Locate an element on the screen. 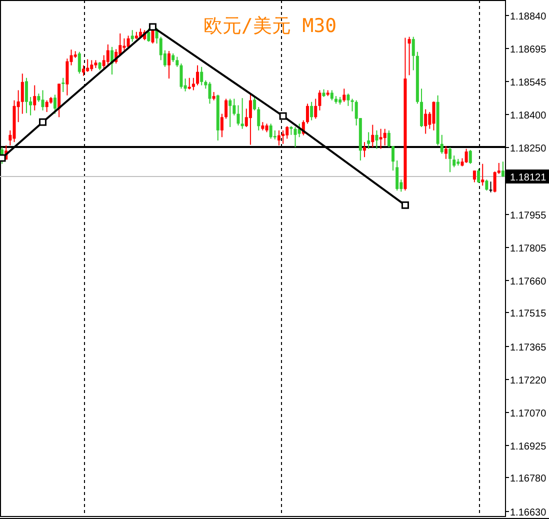 Image resolution: width=549 pixels, height=519 pixels. y-tick-label: 1.18695 is located at coordinates (528, 50).